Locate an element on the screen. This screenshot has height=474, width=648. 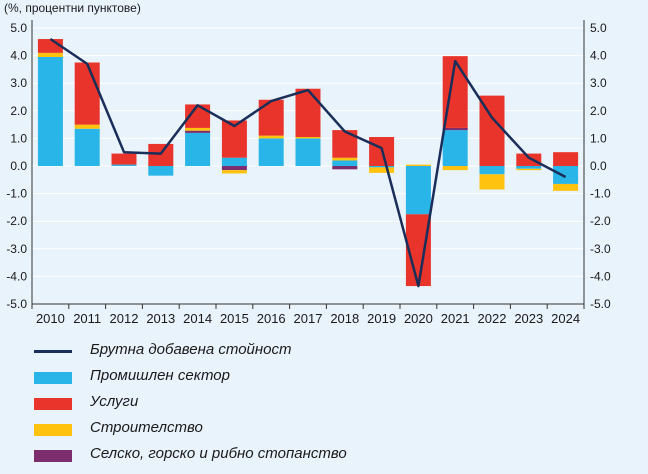
x-tick-label-2010: 2010 is located at coordinates (50, 318).